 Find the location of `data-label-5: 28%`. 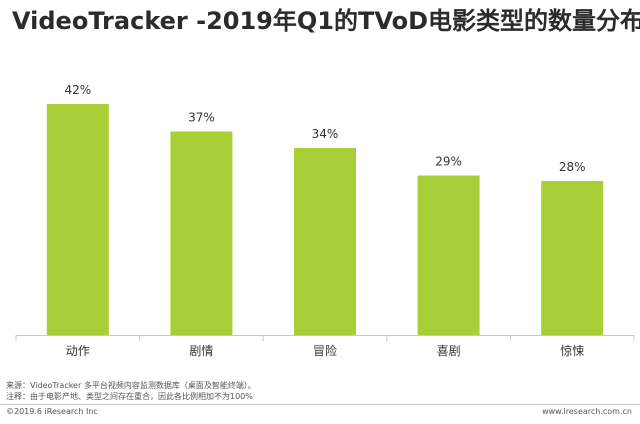

data-label-5: 28% is located at coordinates (572, 167).